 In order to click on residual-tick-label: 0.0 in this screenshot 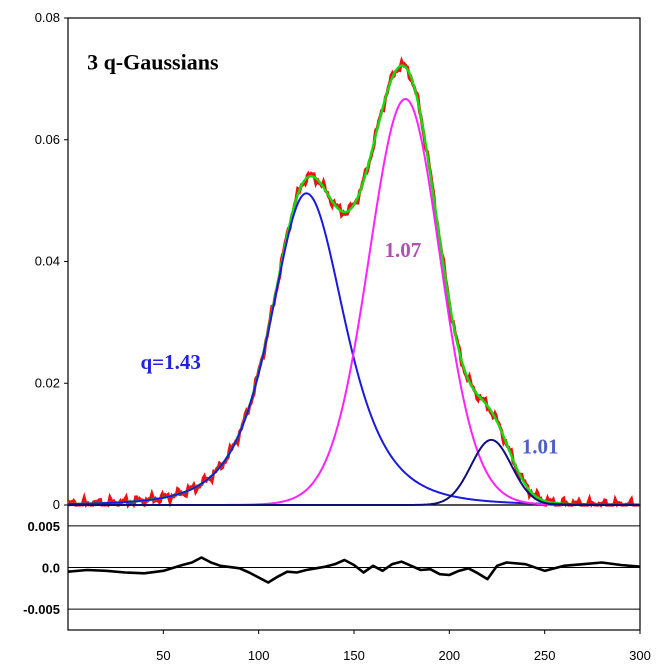, I will do `click(51, 568)`.